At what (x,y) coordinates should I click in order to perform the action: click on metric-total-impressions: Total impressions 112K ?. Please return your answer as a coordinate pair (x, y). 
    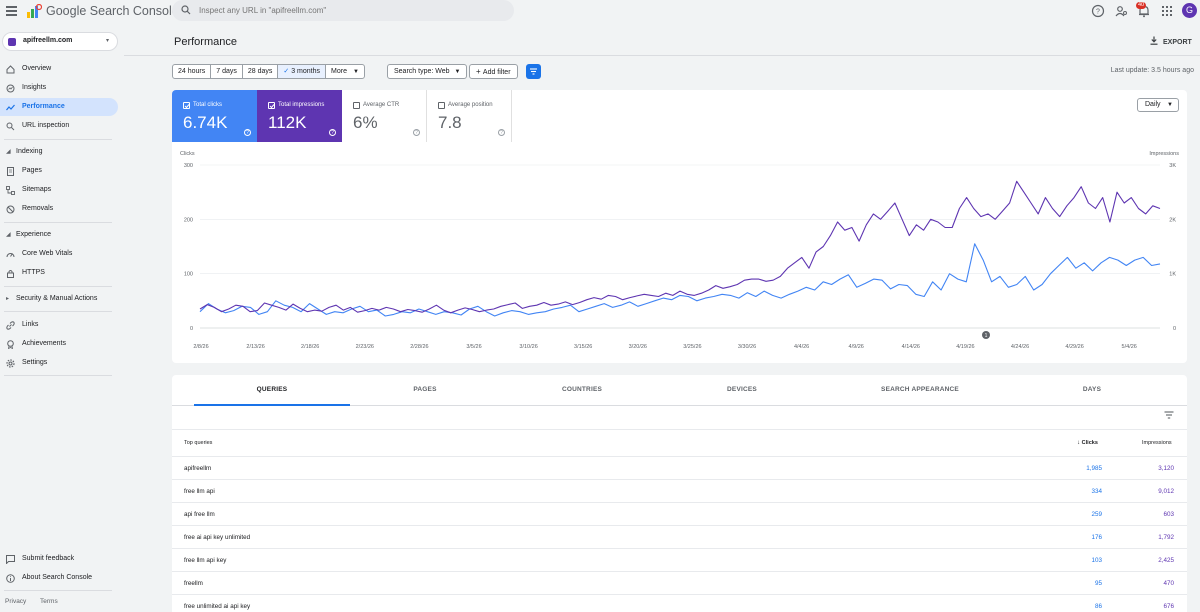
    Looking at the image, I should click on (299, 116).